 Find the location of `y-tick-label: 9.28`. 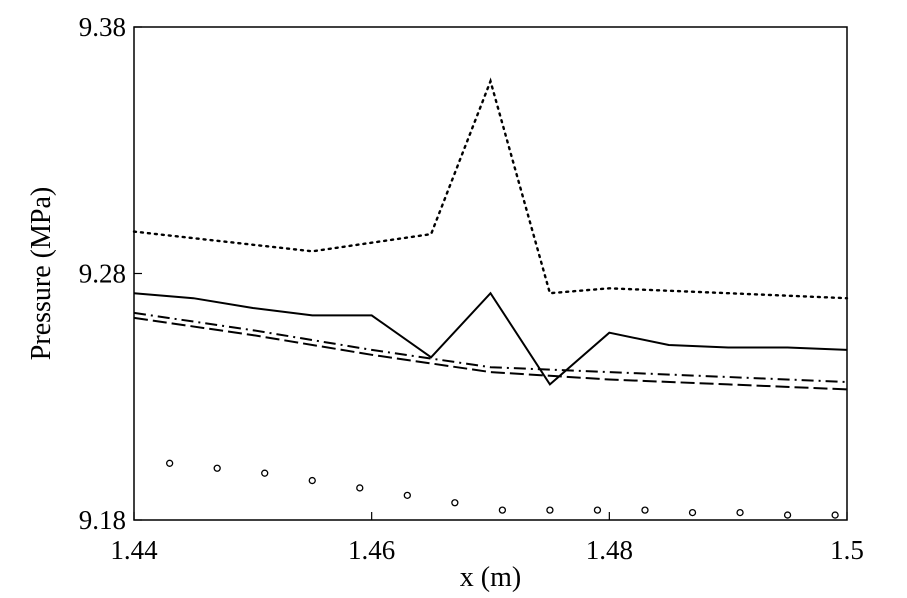

y-tick-label: 9.28 is located at coordinates (102, 274).